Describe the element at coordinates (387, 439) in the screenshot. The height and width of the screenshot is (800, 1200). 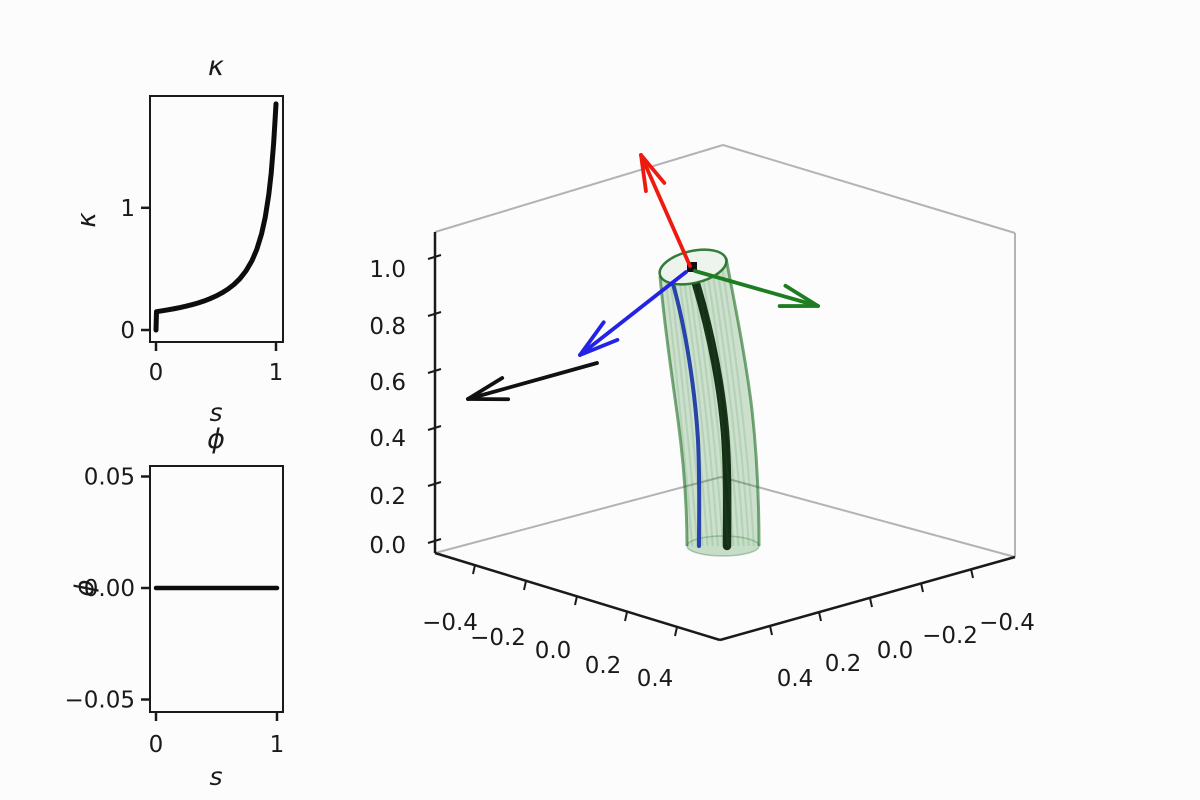
I see `z-tick-label: 0.4` at that location.